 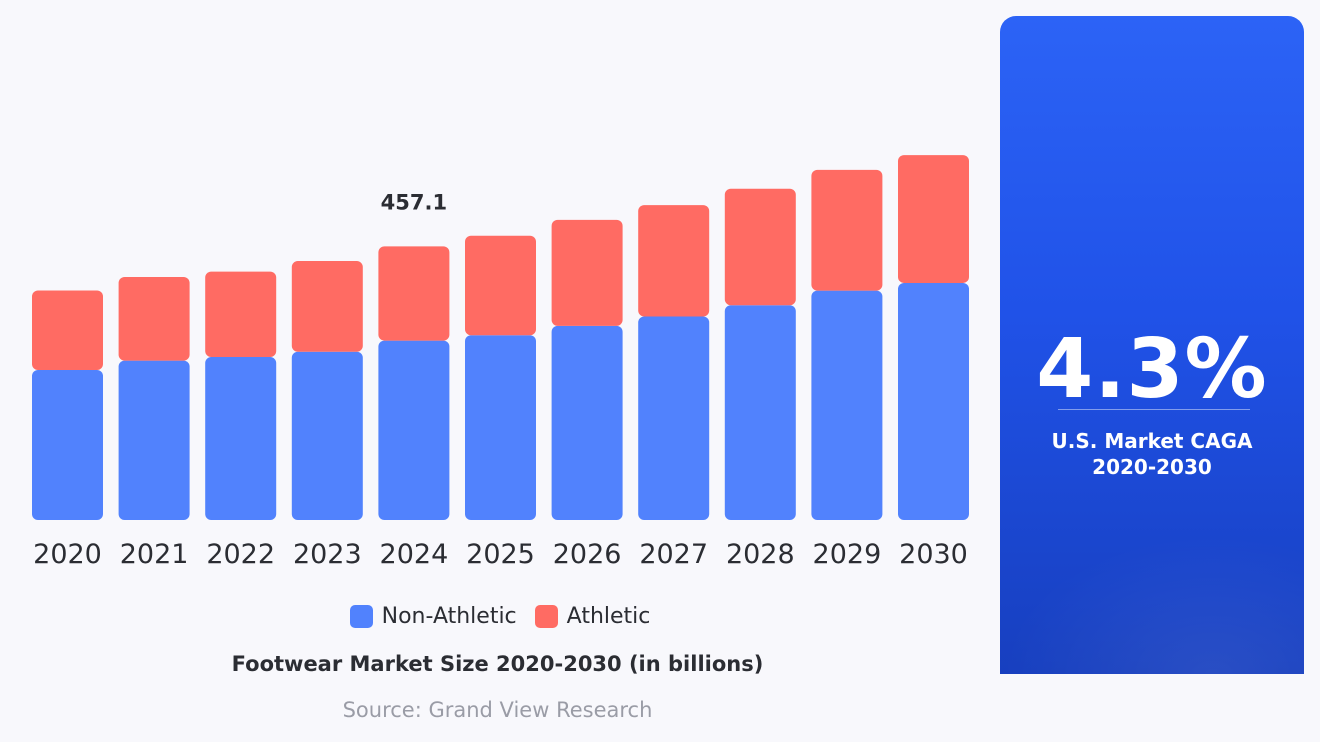 What do you see at coordinates (497, 710) in the screenshot?
I see `chart-source: Source: Grand View Research` at bounding box center [497, 710].